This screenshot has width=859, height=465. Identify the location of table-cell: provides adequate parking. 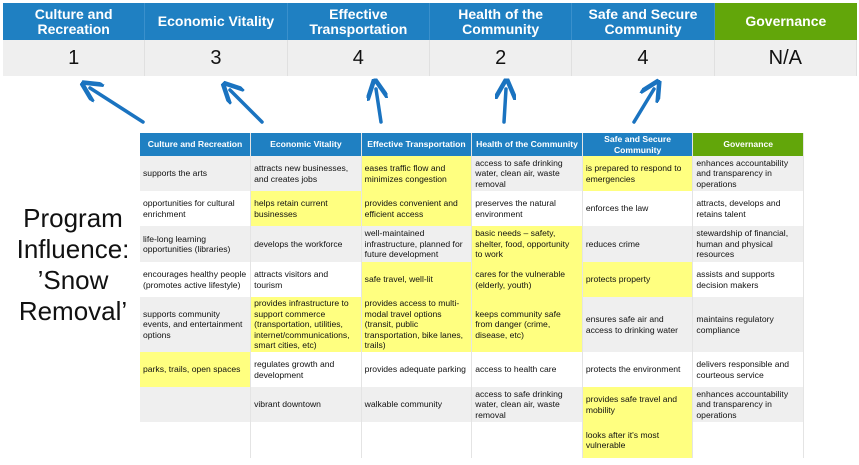
(417, 369).